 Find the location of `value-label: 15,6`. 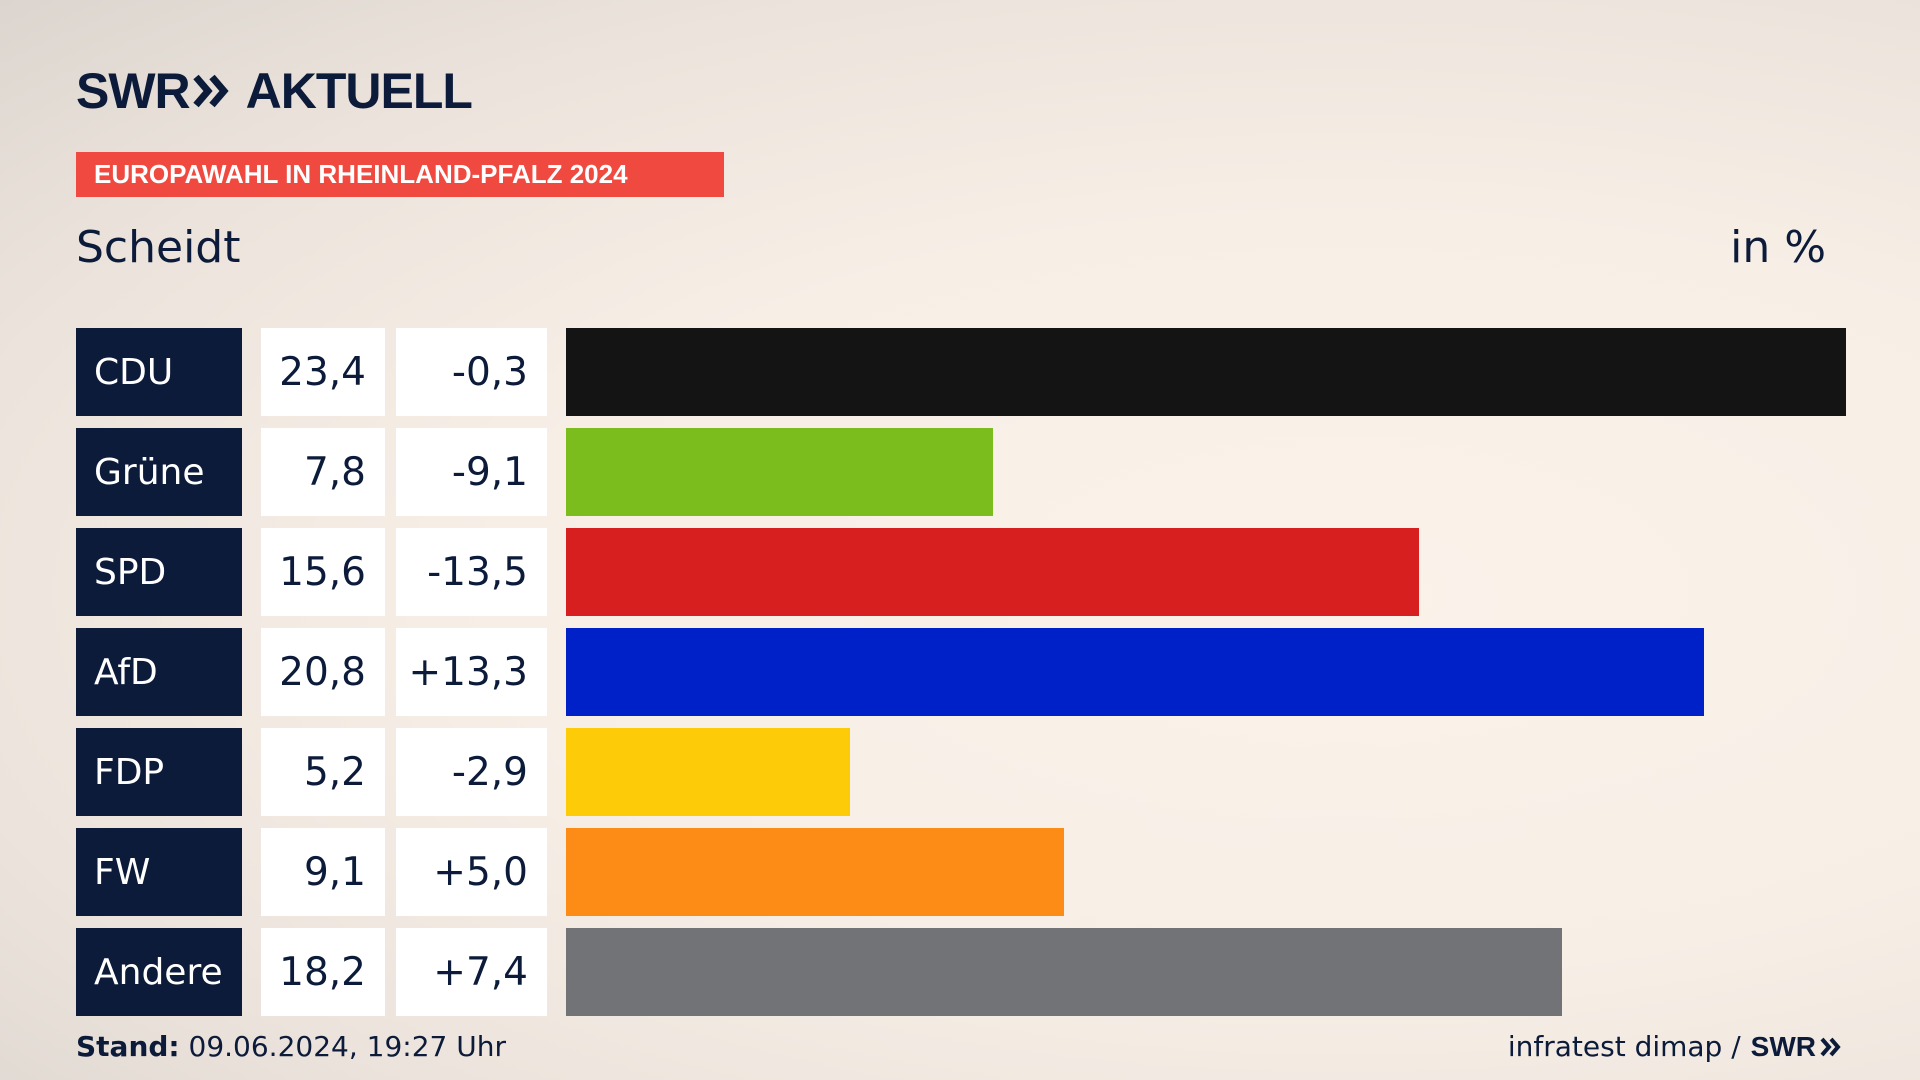

value-label: 15,6 is located at coordinates (323, 572).